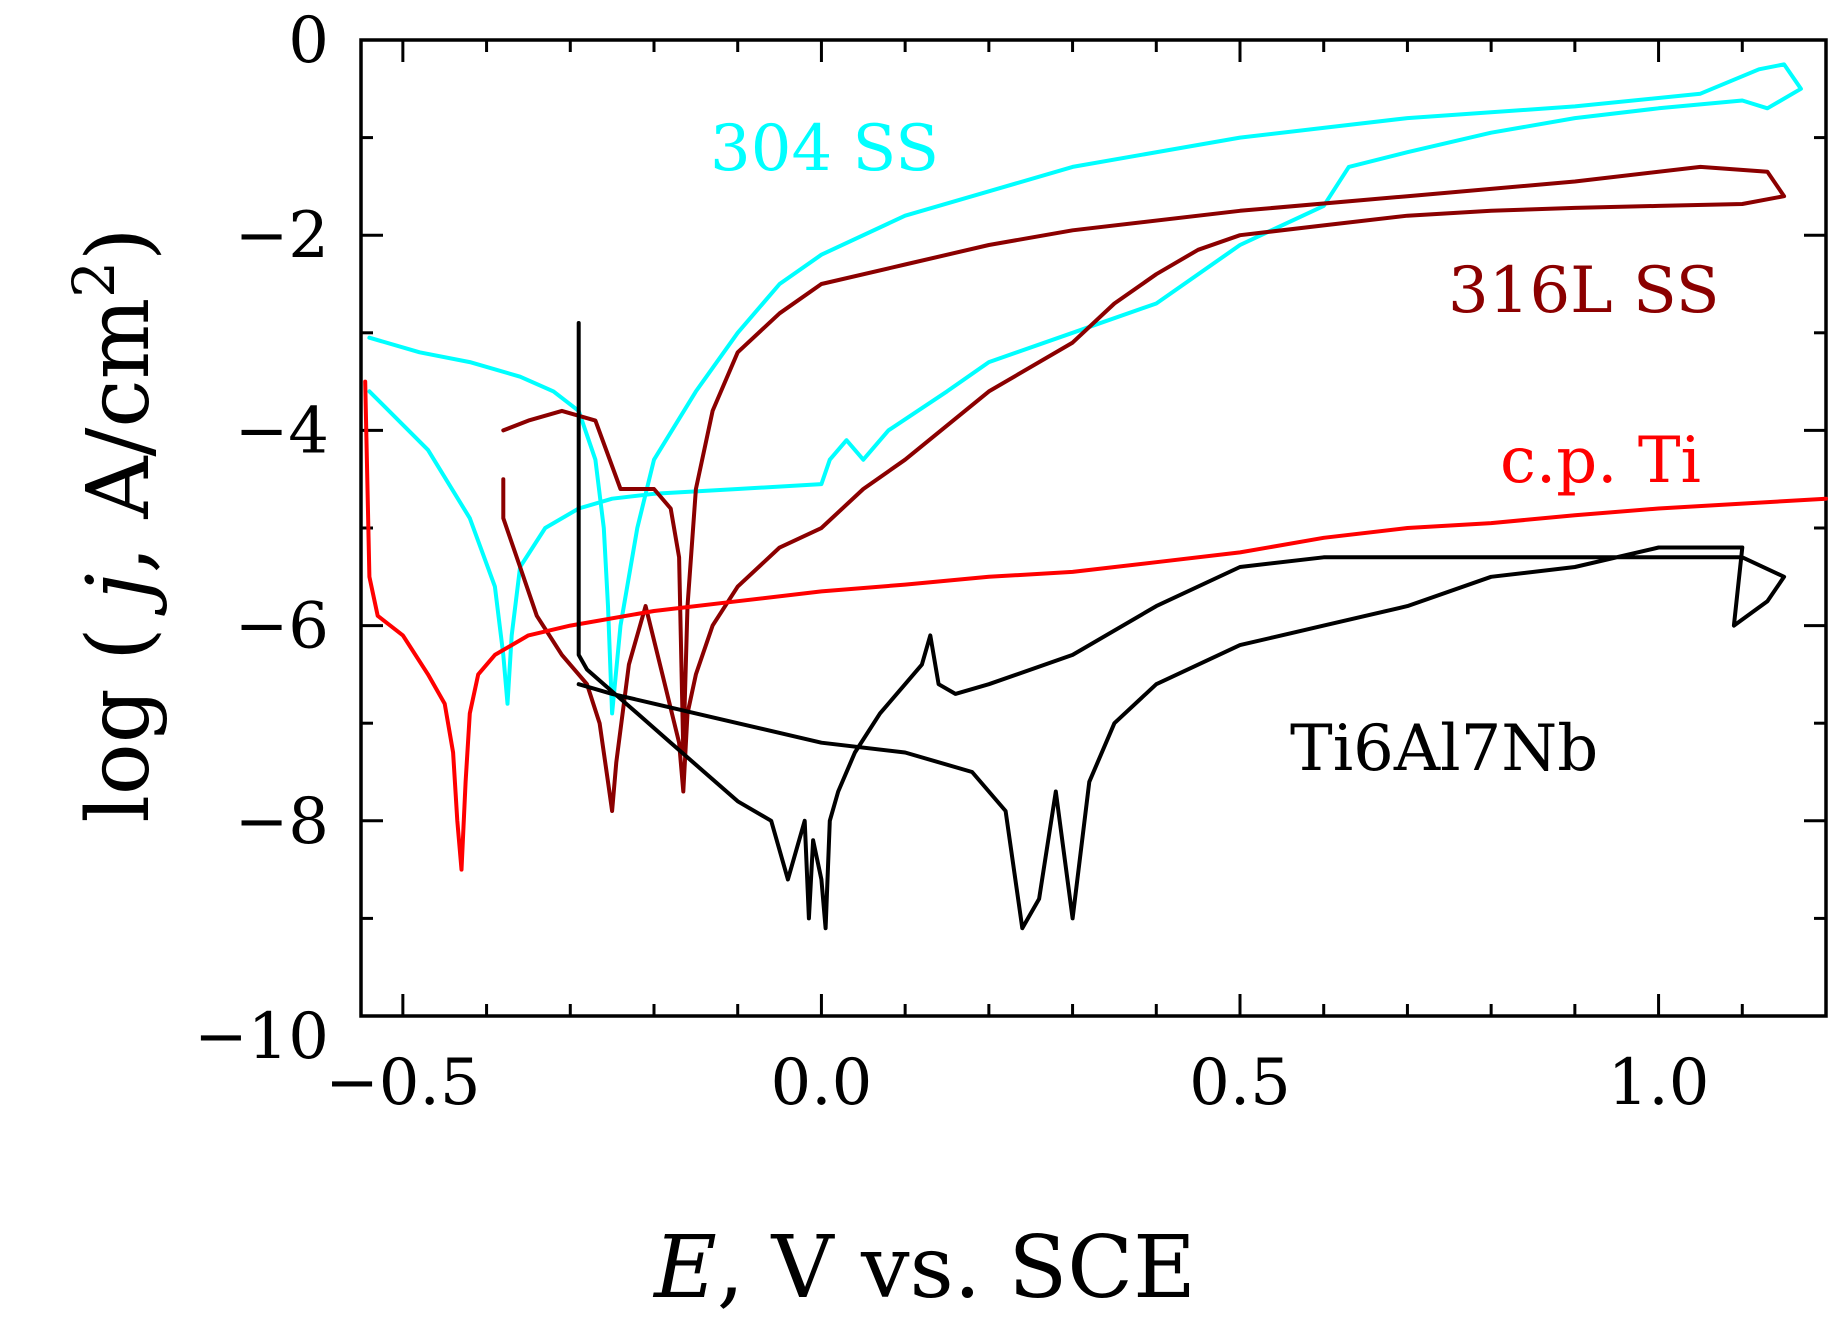 The image size is (1848, 1328). What do you see at coordinates (282, 627) in the screenshot?
I see `y-tick-label: −6` at bounding box center [282, 627].